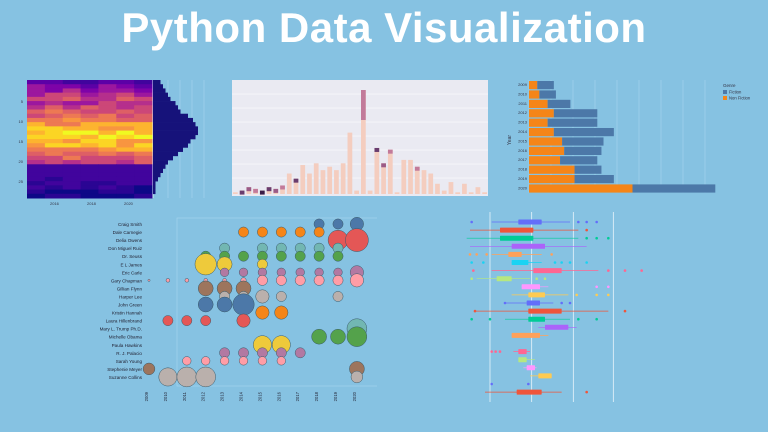  I want to click on stacked-bar-chart, so click(360, 138).